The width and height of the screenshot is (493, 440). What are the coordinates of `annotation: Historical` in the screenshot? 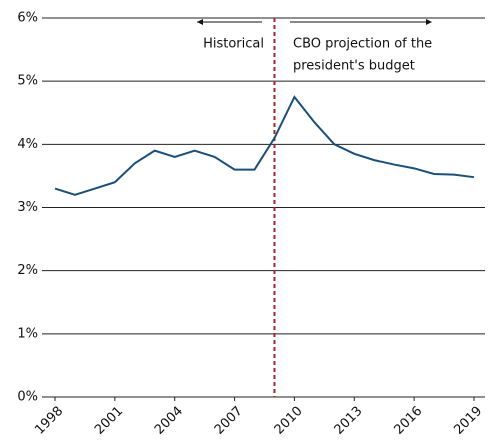 It's located at (233, 44).